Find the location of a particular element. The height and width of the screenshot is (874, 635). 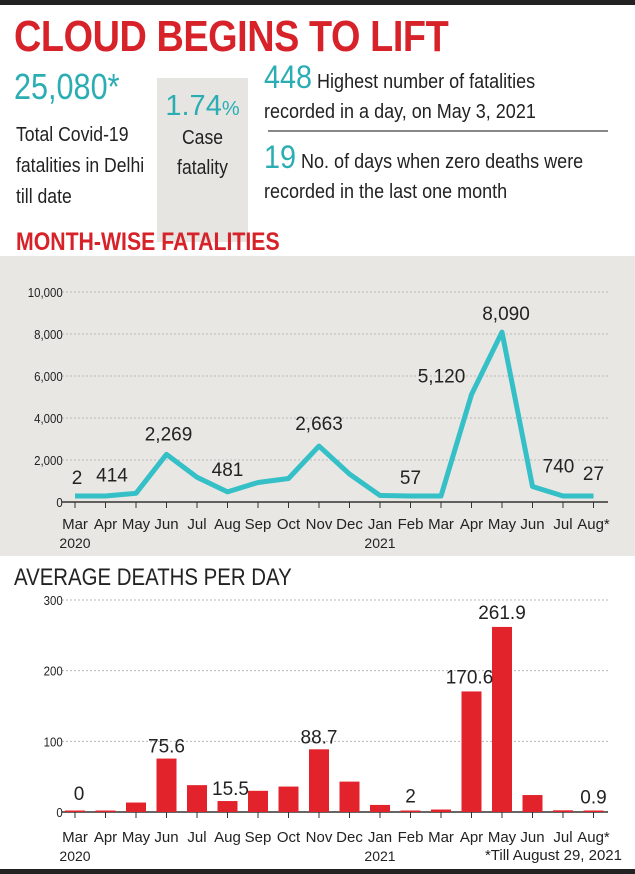

y-tick-label: 4,000 is located at coordinates (48, 418).